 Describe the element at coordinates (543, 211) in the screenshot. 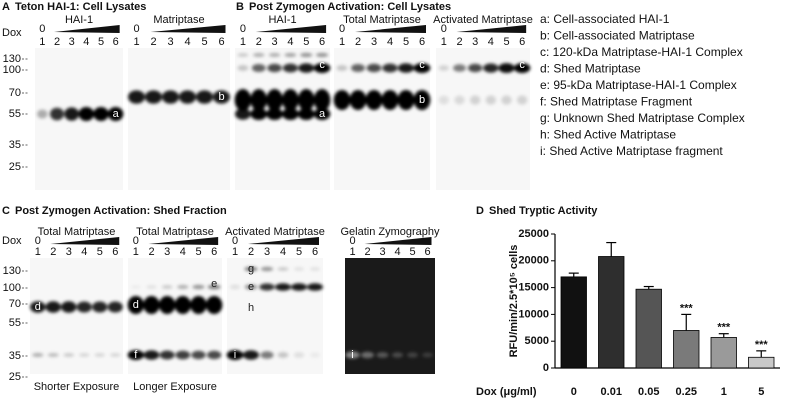

I see `chart-title: Shed Tryptic Activity` at that location.